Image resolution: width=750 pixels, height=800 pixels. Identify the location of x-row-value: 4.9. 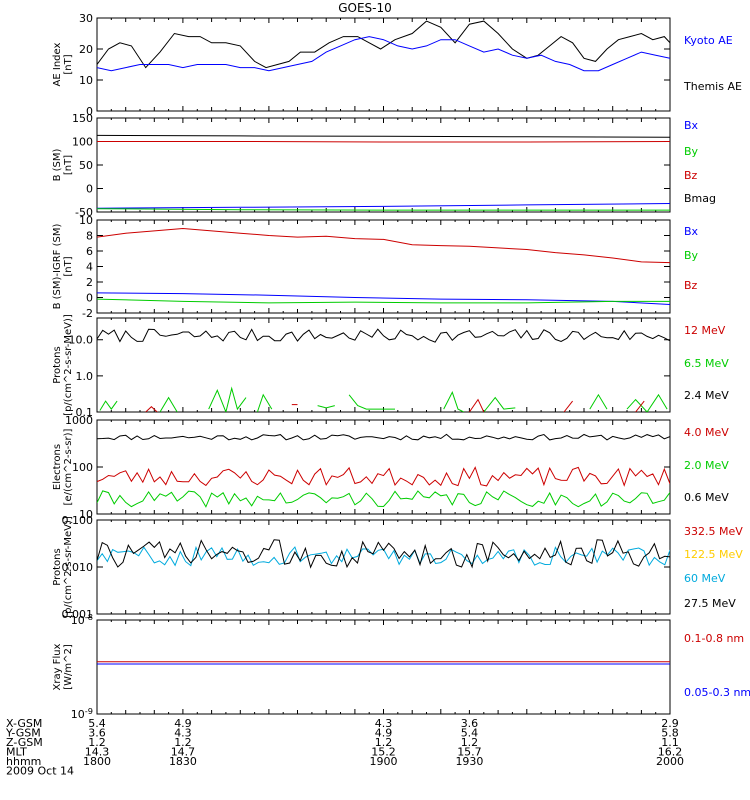
(183, 723).